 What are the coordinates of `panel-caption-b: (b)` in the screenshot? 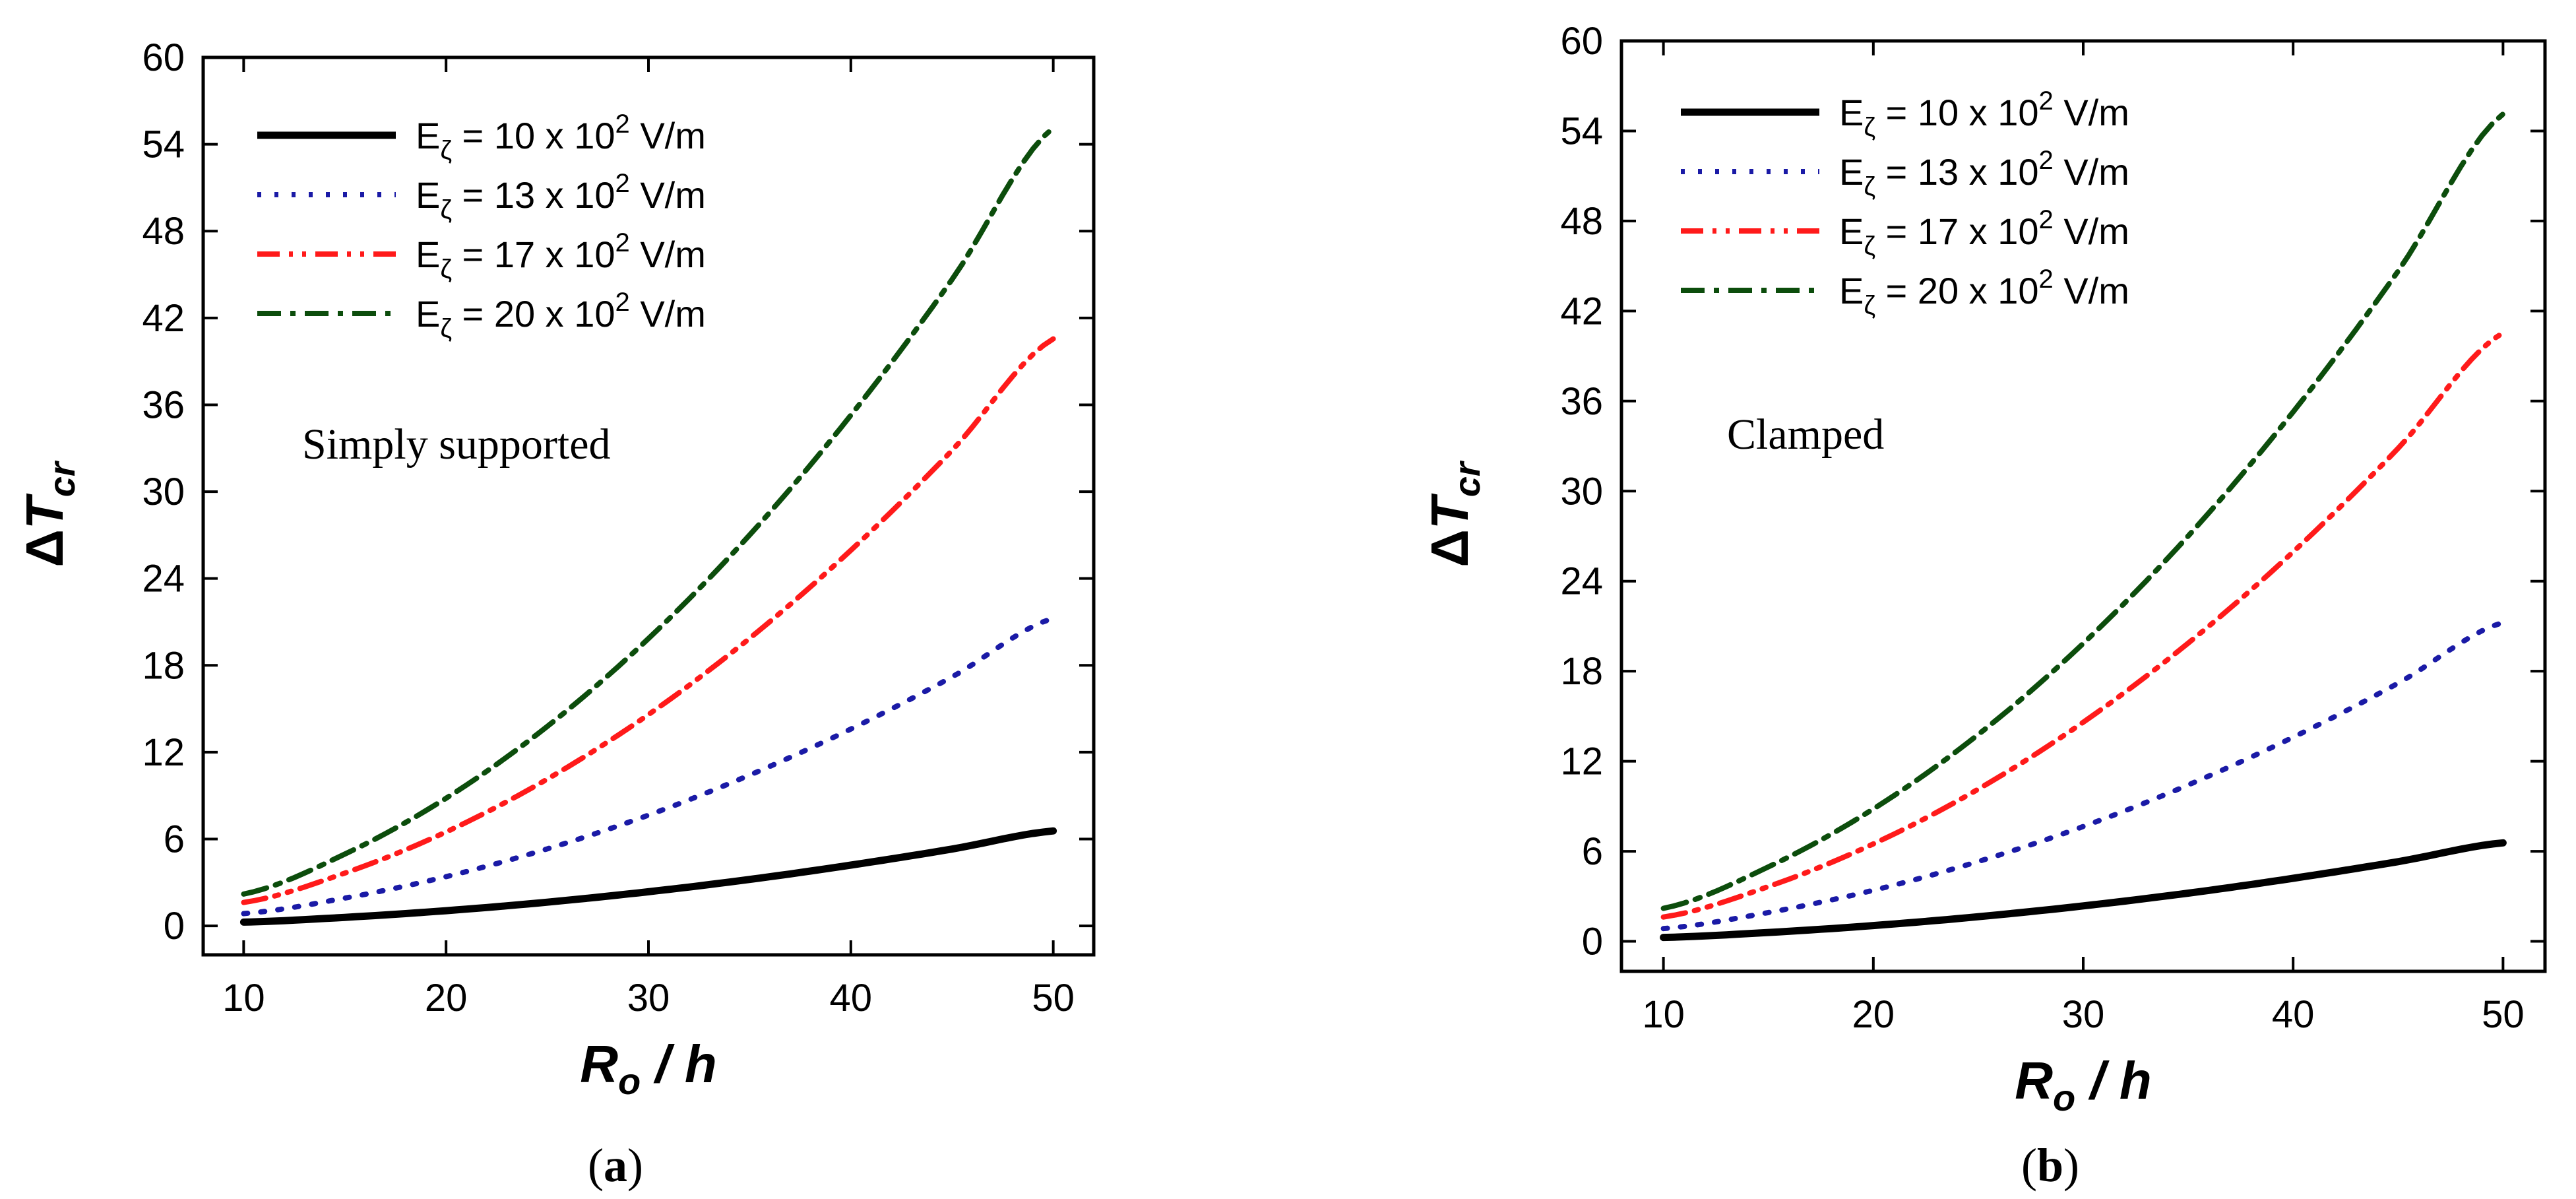 It's located at (2050, 1165).